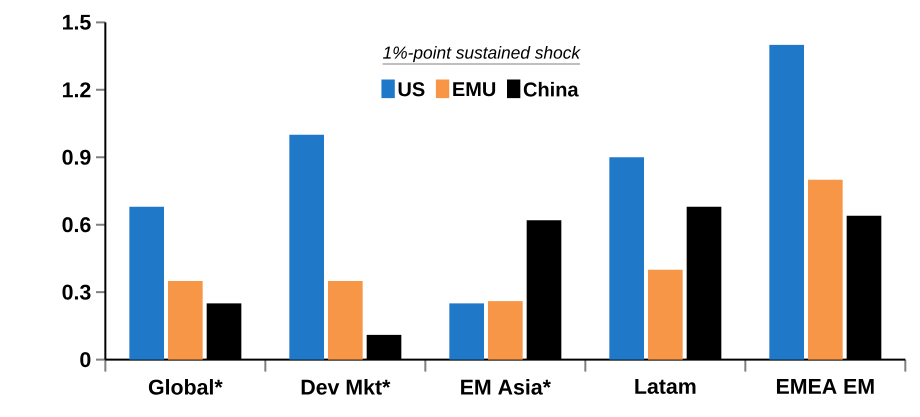 The width and height of the screenshot is (920, 417). I want to click on y-tick-label: 0, so click(85, 360).